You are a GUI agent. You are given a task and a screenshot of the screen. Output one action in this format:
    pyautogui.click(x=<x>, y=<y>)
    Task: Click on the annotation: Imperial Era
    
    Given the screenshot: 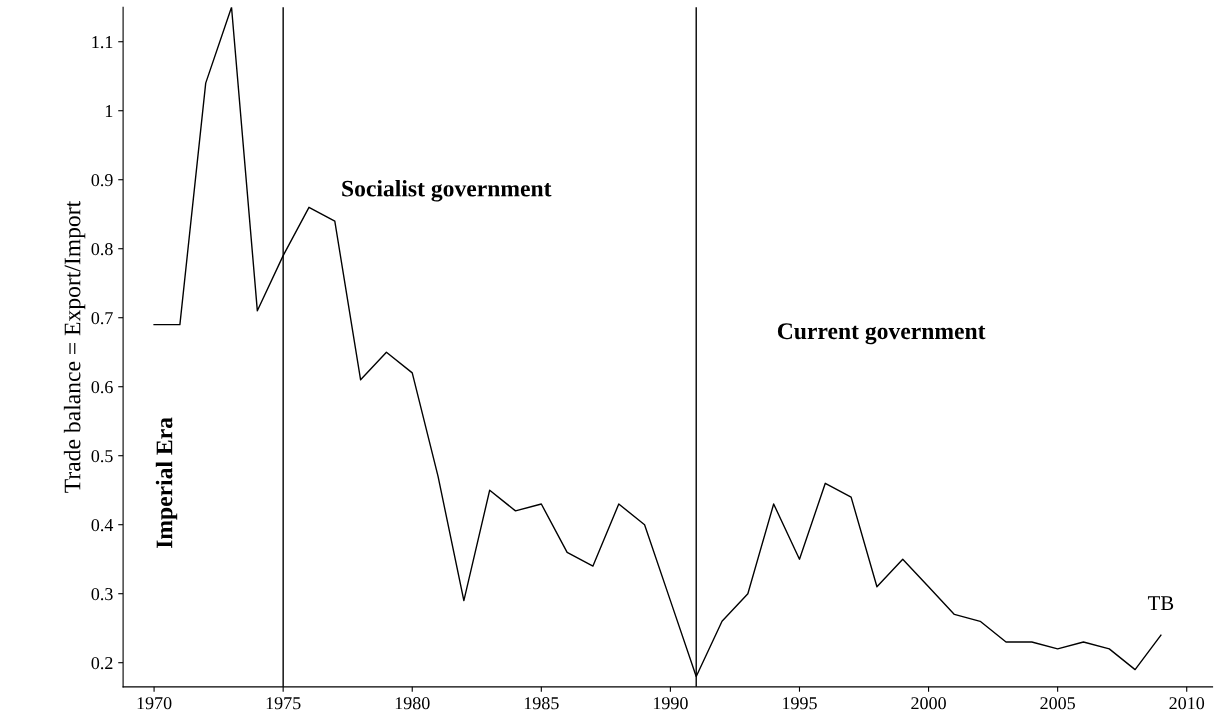 What is the action you would take?
    pyautogui.click(x=166, y=483)
    